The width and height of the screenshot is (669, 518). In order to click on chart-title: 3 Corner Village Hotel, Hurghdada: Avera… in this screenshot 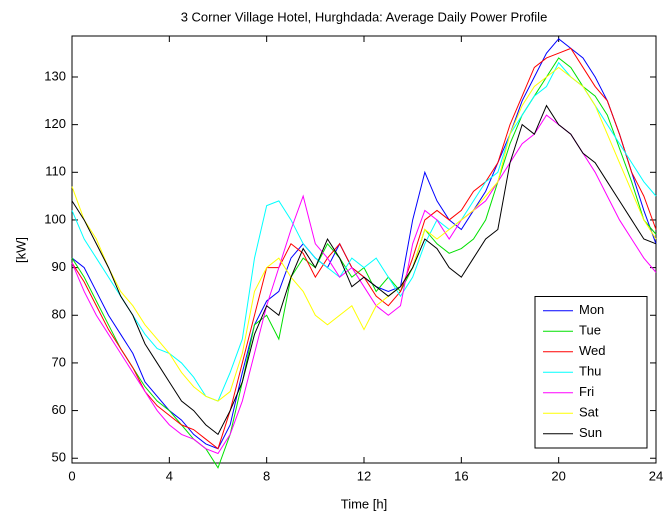, I will do `click(364, 16)`.